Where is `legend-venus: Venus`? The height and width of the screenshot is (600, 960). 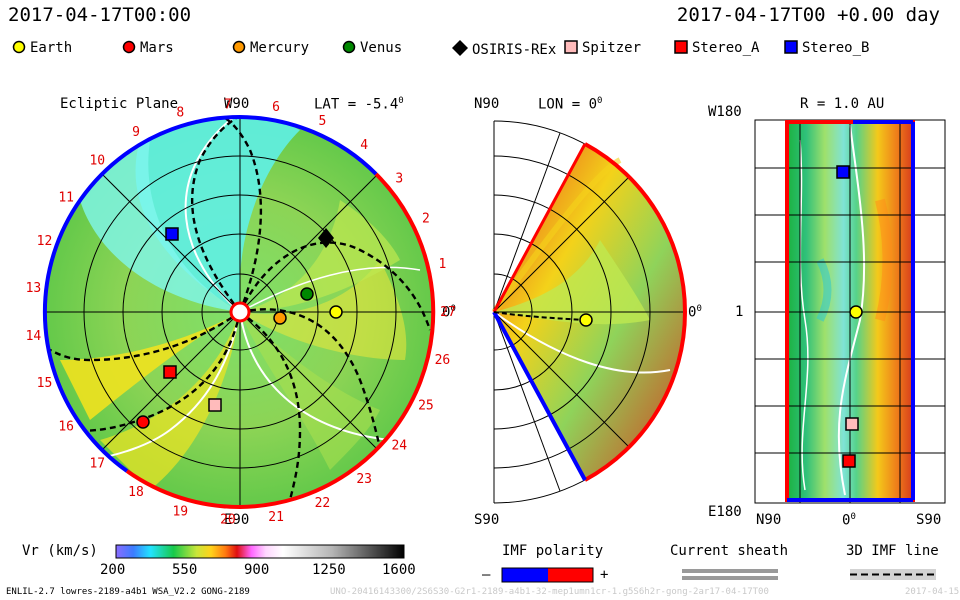
legend-venus: Venus is located at coordinates (372, 48).